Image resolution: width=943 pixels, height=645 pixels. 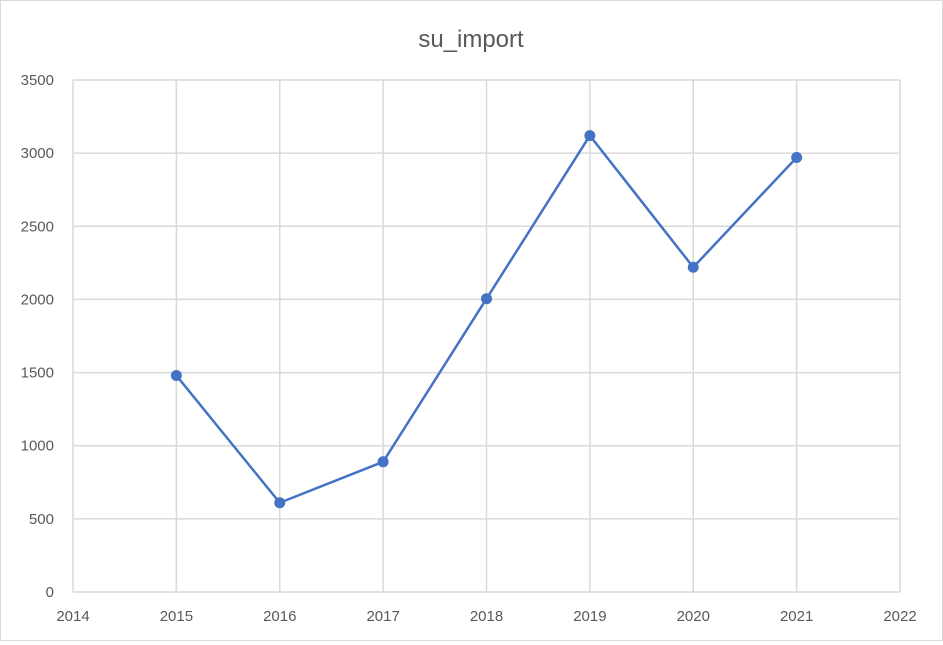 What do you see at coordinates (589, 616) in the screenshot?
I see `x-tick-label: 2019` at bounding box center [589, 616].